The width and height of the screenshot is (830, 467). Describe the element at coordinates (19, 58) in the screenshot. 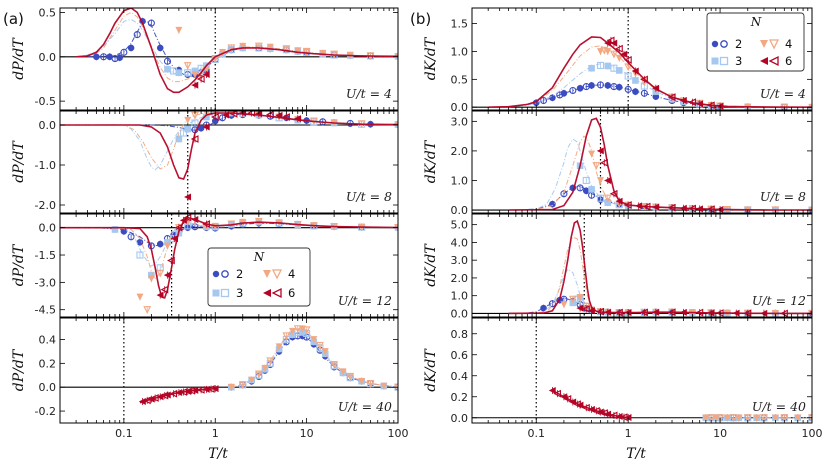

I see `y-axis-label: dP/dT` at that location.